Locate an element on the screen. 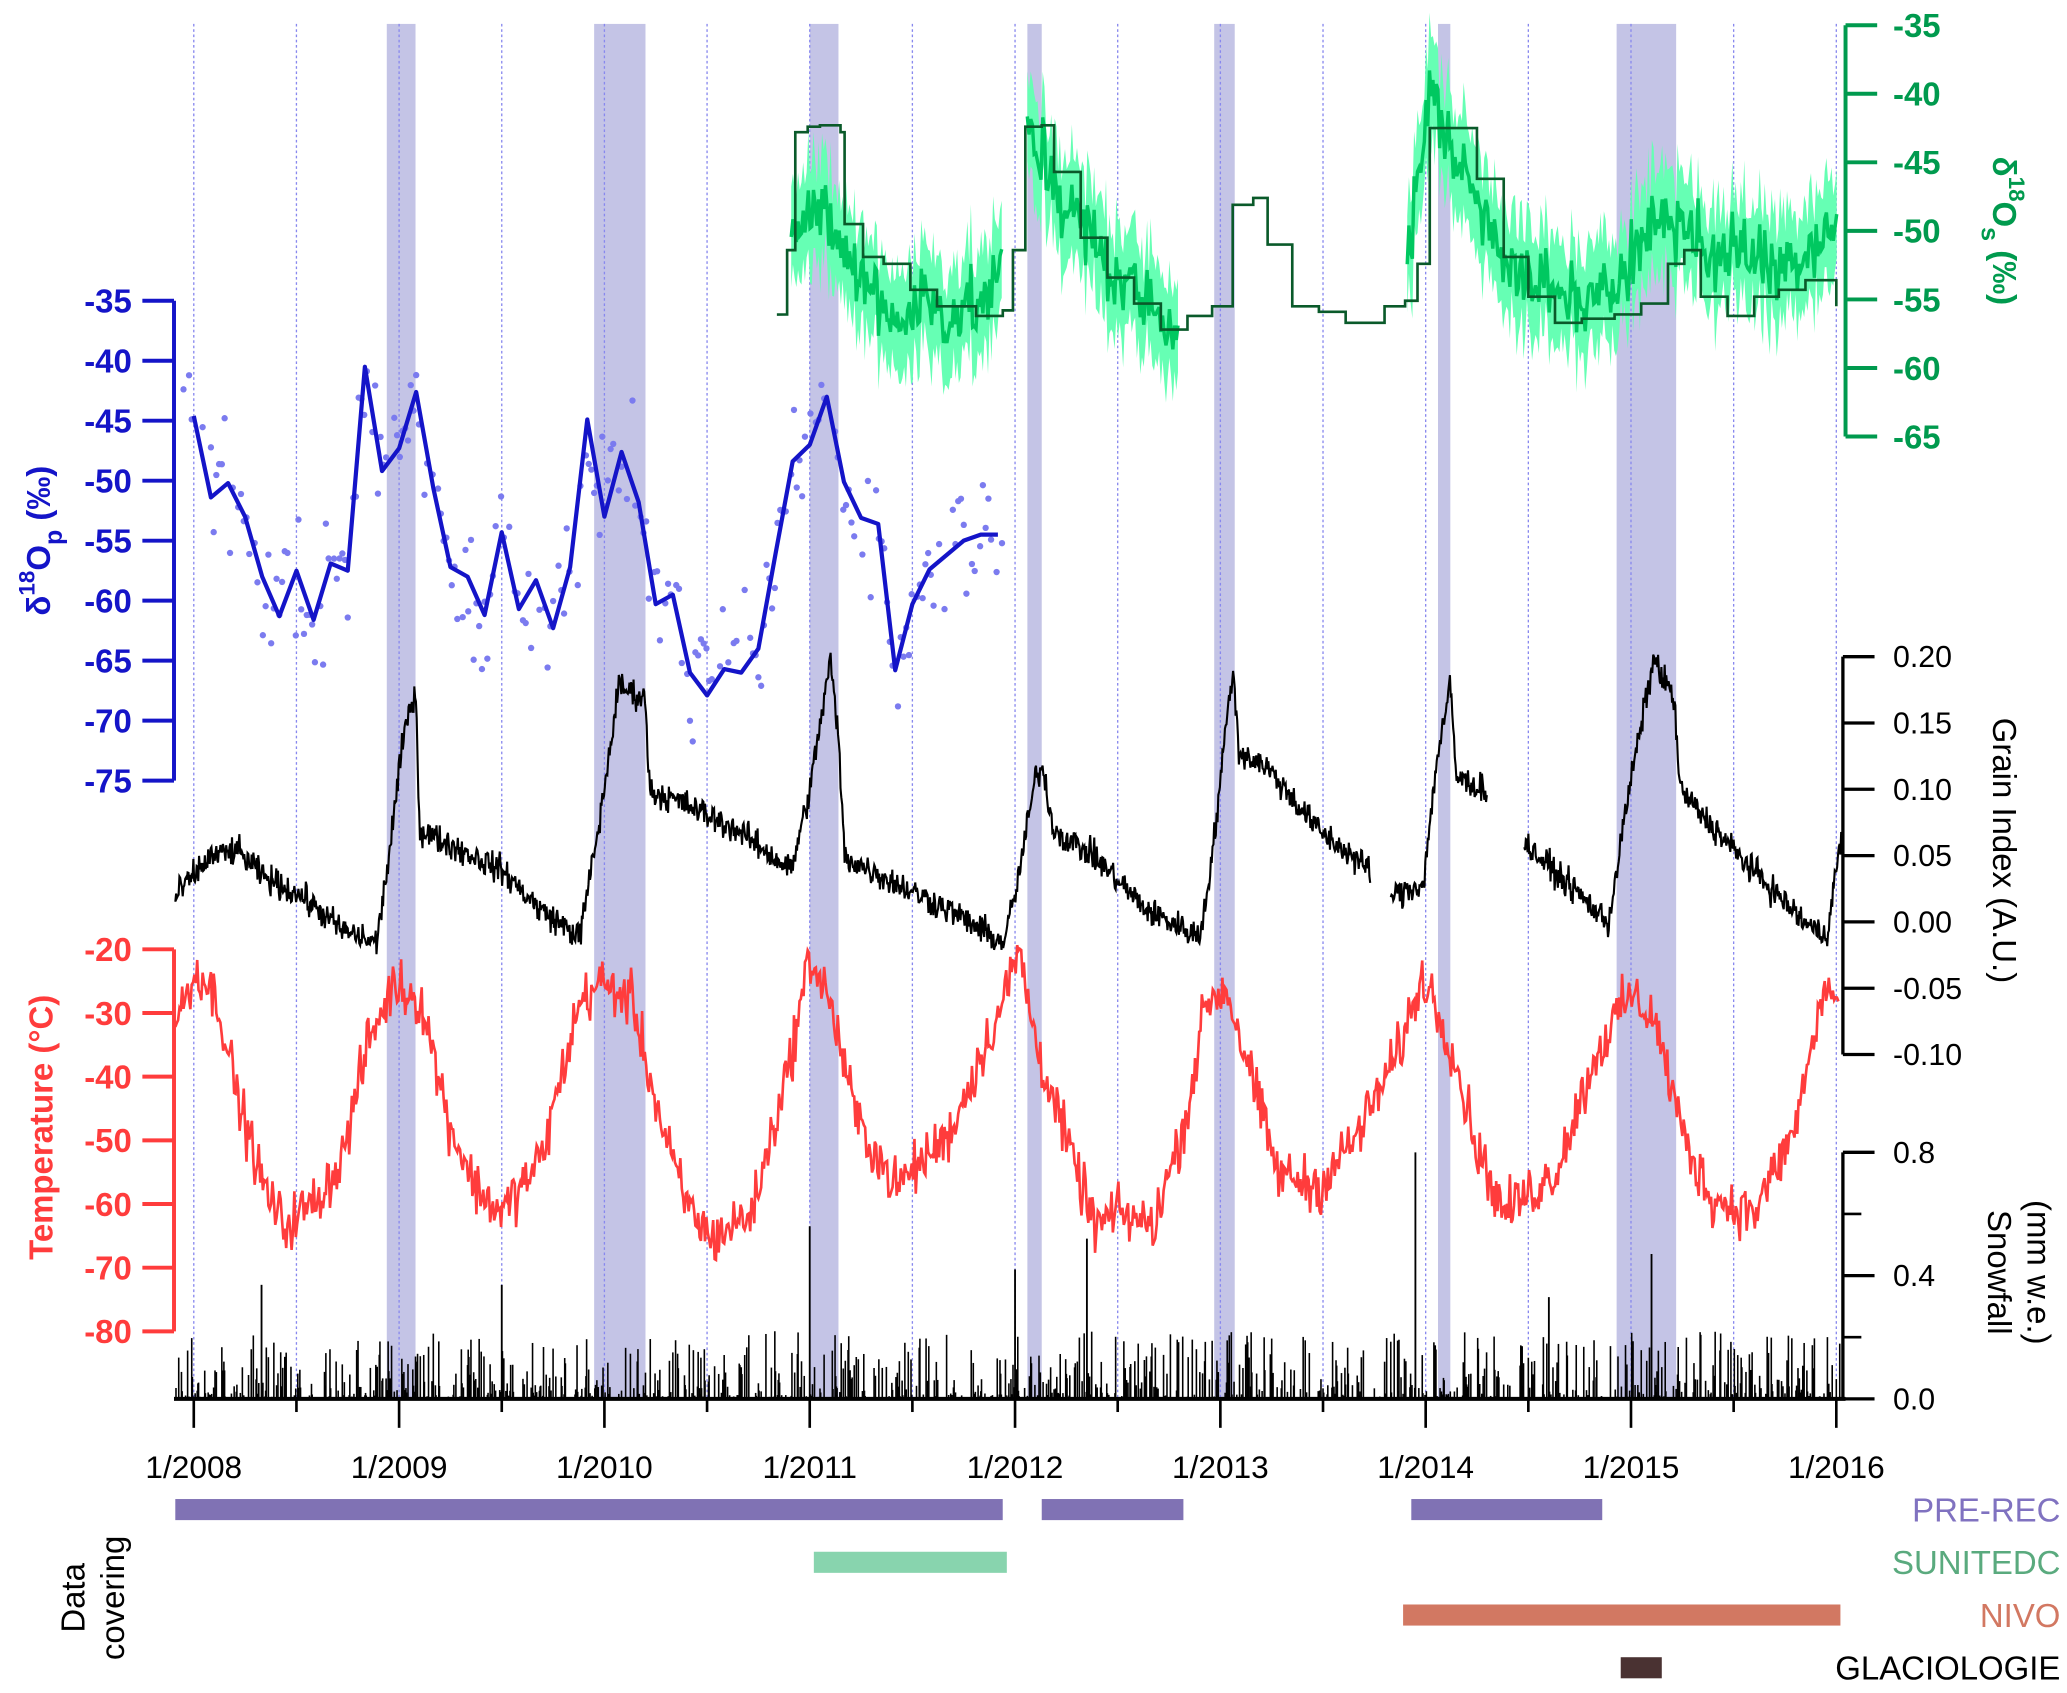  d18op-tick-label: -40 is located at coordinates (108, 361).